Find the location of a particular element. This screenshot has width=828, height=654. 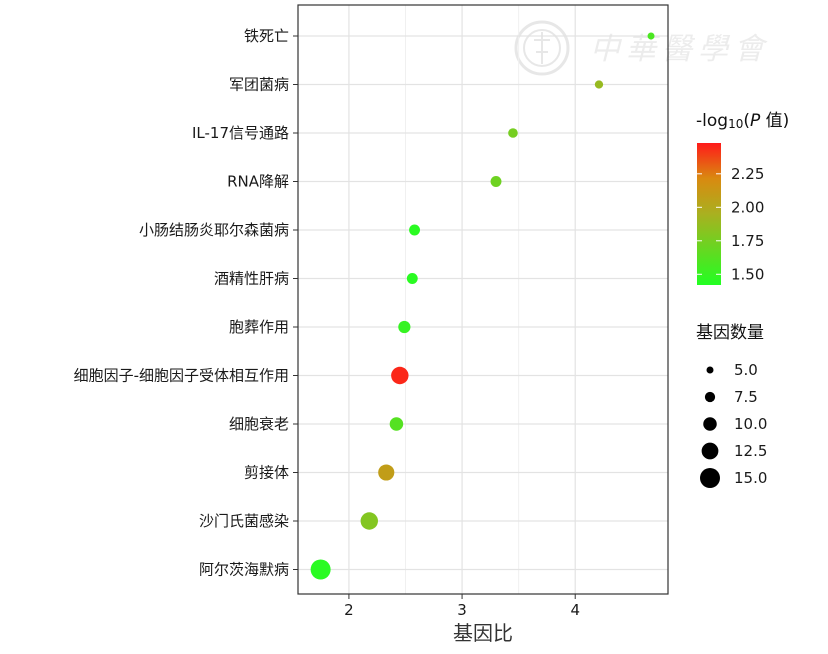

y-tick-label: 军团菌病 is located at coordinates (259, 85).